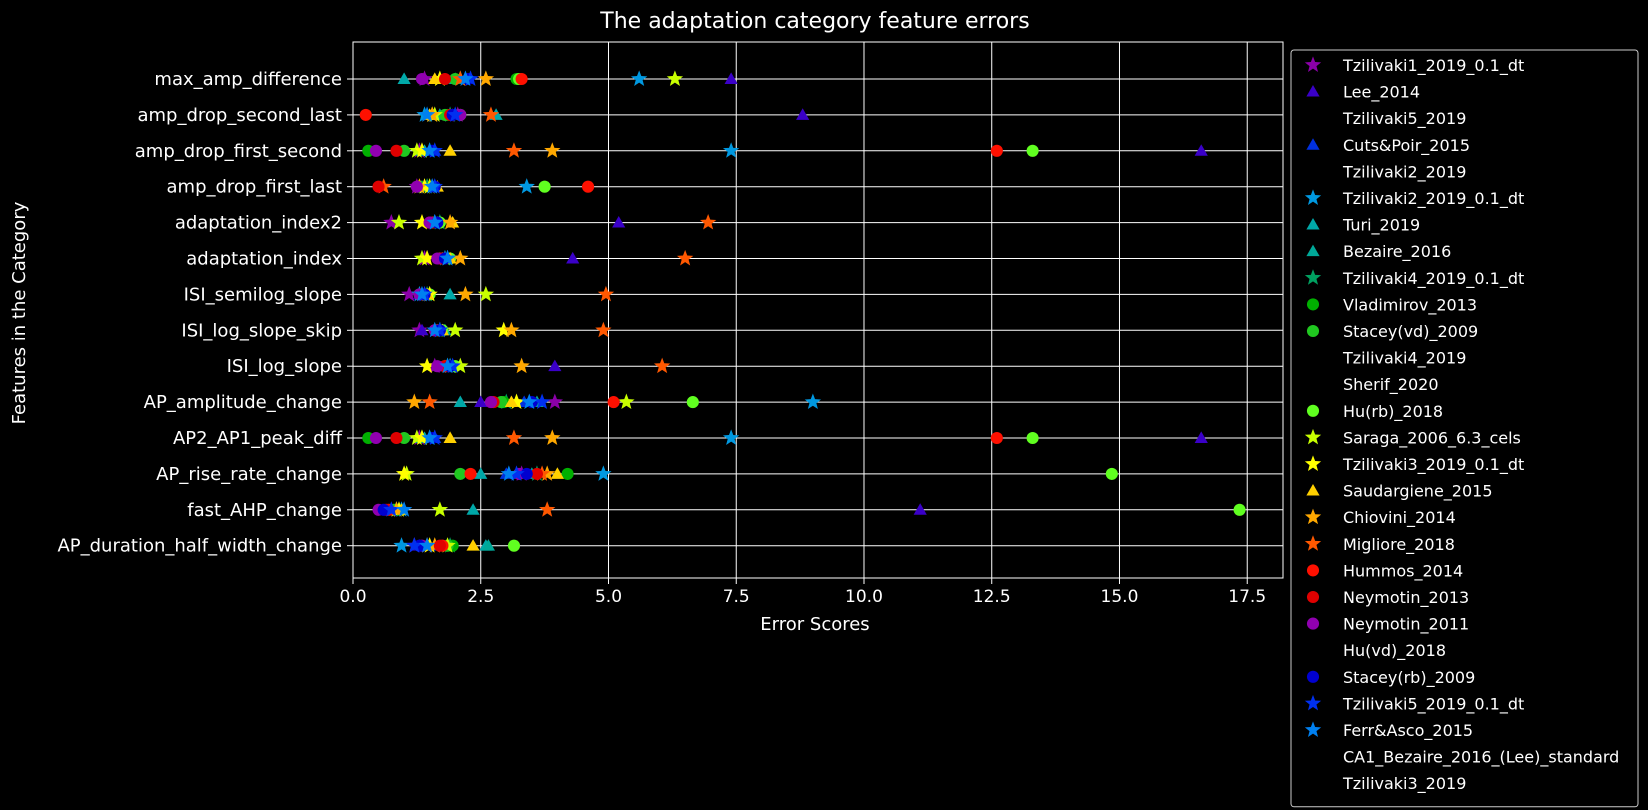 This screenshot has width=1648, height=810. Describe the element at coordinates (1418, 492) in the screenshot. I see `legend-label: Saudargiene_2015` at that location.